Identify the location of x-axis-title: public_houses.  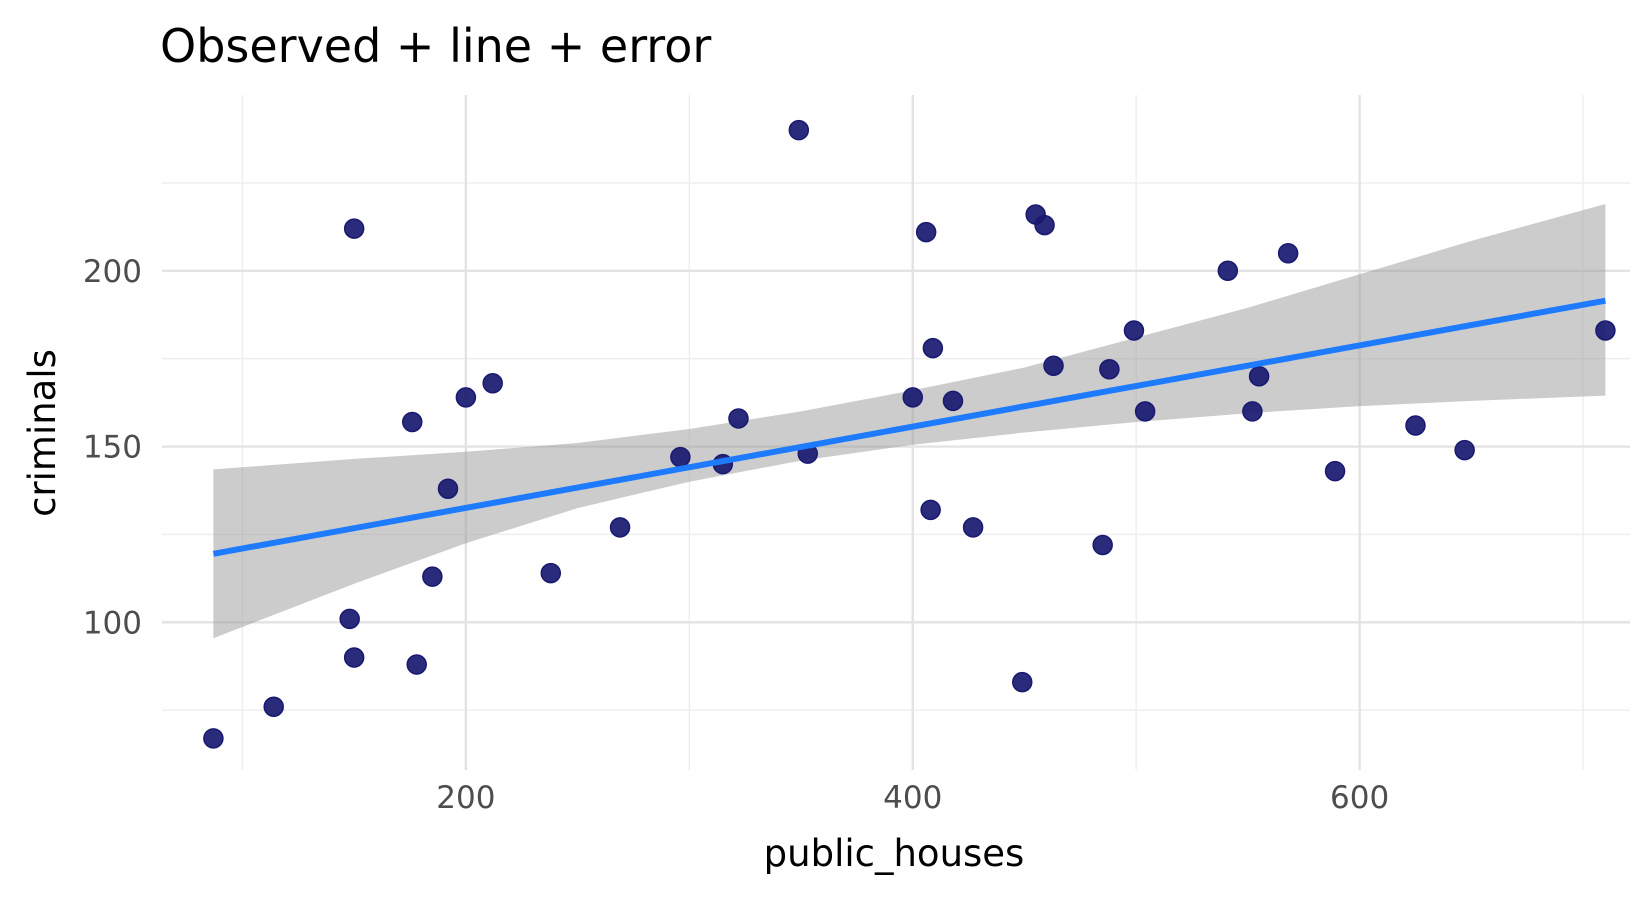
(894, 853).